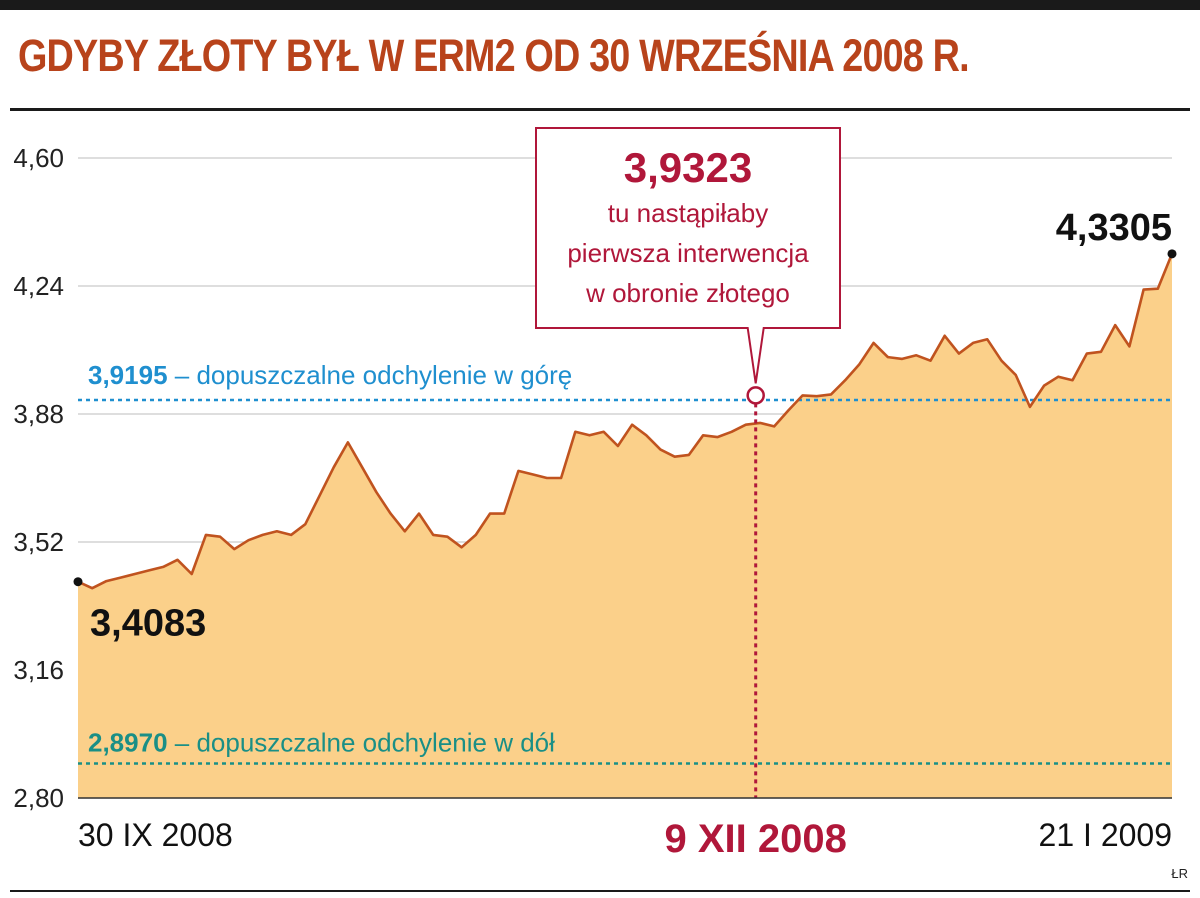 This screenshot has width=1200, height=898. Describe the element at coordinates (687, 293) in the screenshot. I see `callout-line-3: w obronie złotego` at that location.